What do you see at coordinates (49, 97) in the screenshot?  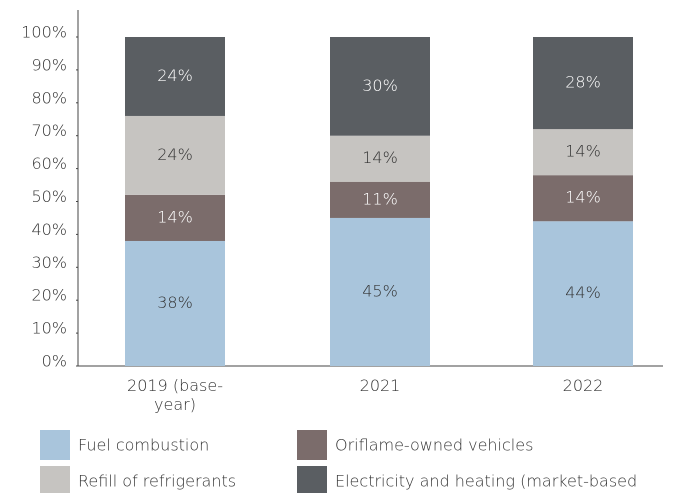 I see `y-tick-label: 80%` at bounding box center [49, 97].